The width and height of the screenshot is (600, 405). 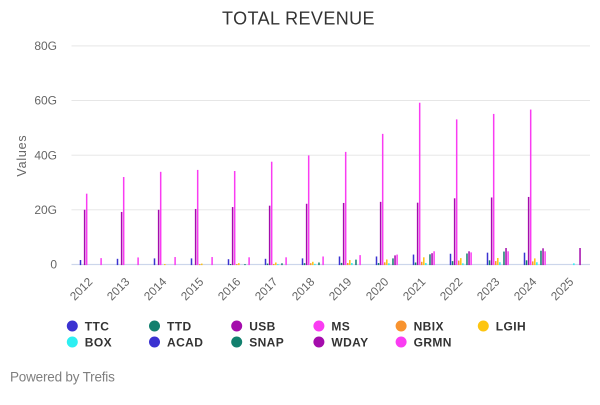 What do you see at coordinates (53, 265) in the screenshot?
I see `svg-text: 0` at bounding box center [53, 265].